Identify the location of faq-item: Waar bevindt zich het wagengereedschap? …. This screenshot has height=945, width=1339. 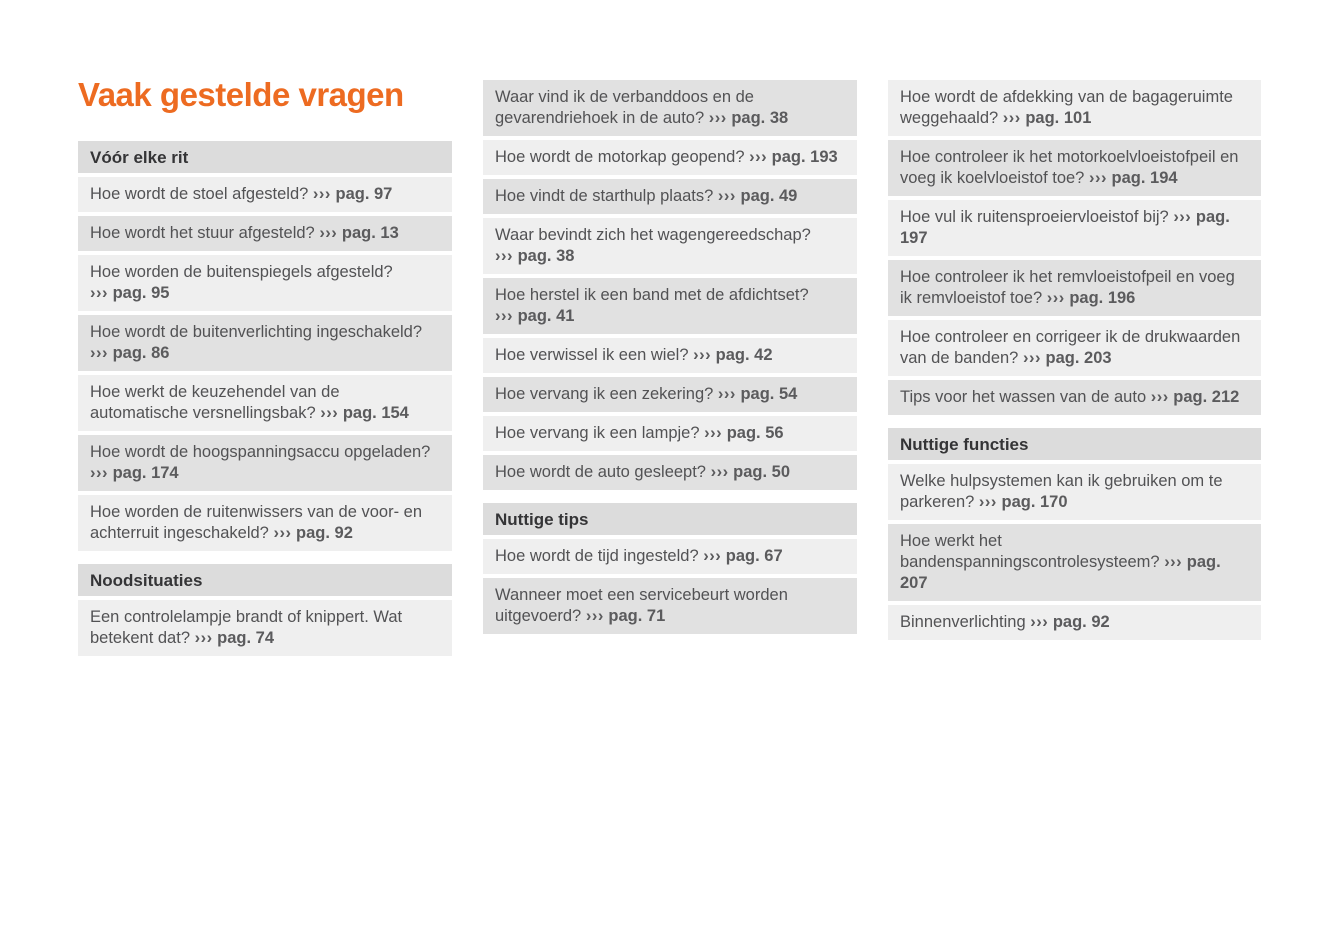
(670, 246).